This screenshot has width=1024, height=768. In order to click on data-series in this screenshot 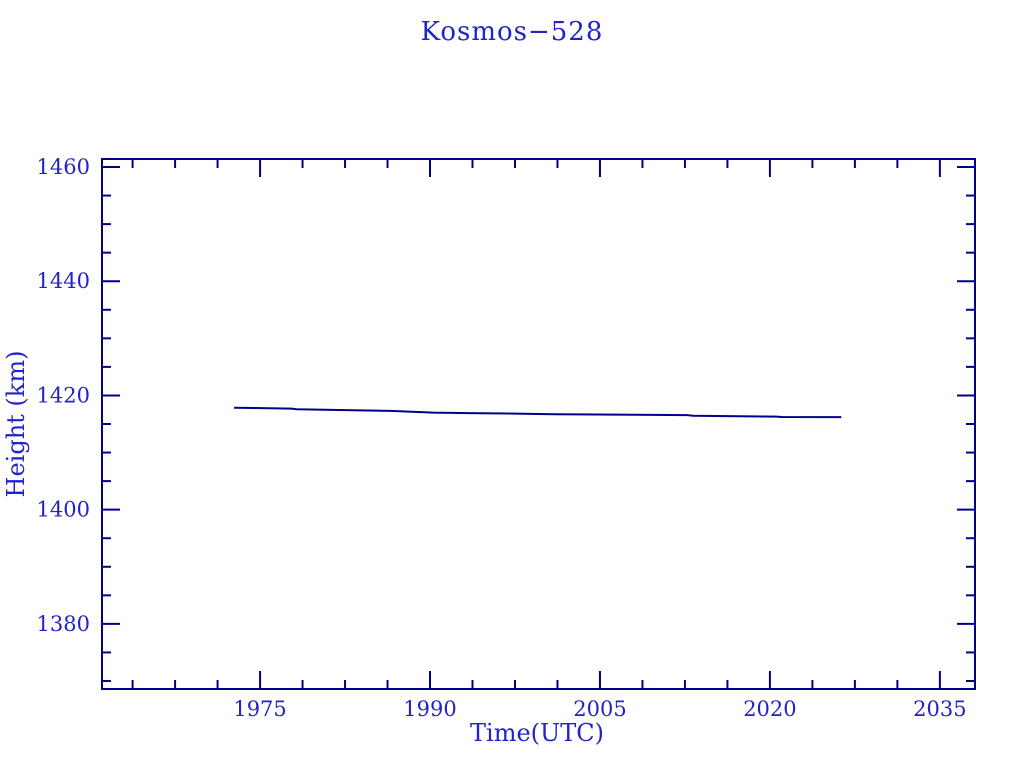, I will do `click(537, 412)`.